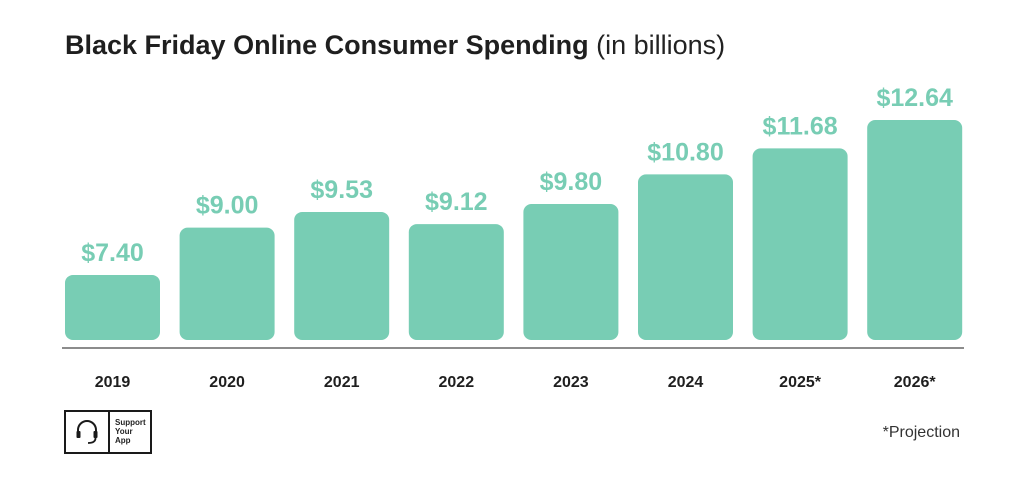 Image resolution: width=1024 pixels, height=491 pixels. What do you see at coordinates (685, 257) in the screenshot?
I see `bar-2024` at bounding box center [685, 257].